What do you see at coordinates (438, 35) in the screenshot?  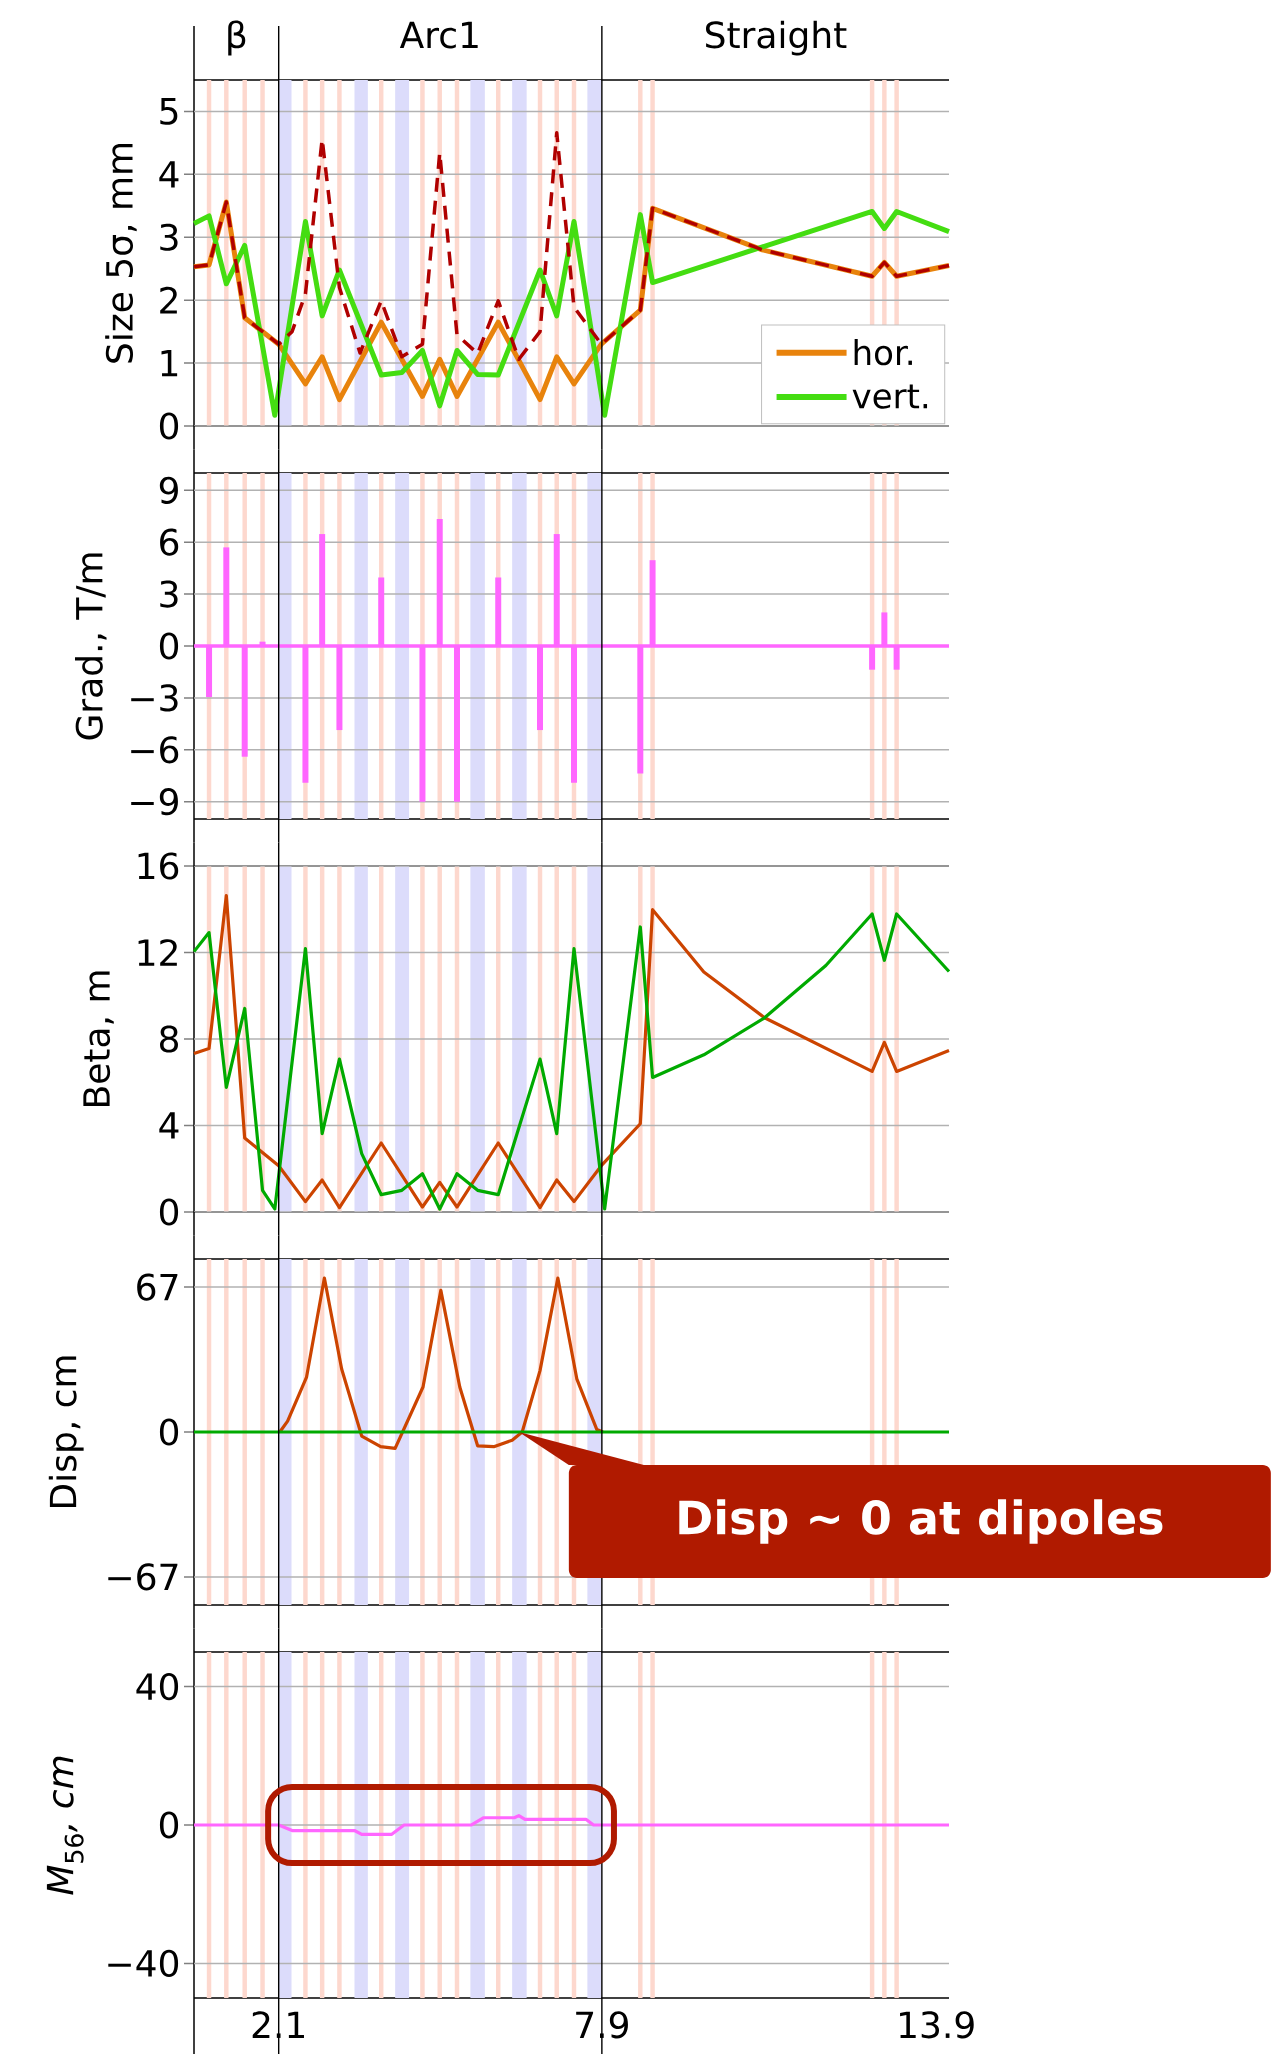 I see `text: Arc1` at bounding box center [438, 35].